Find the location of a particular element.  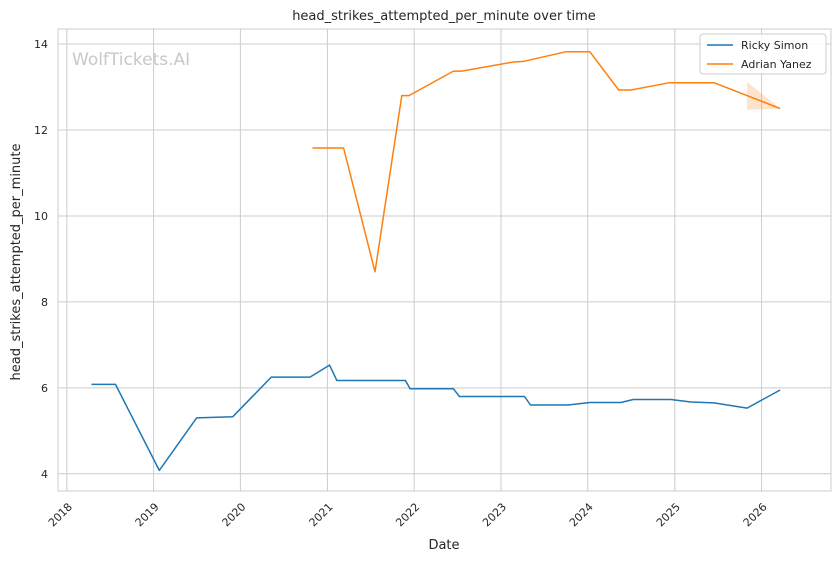

y-tick-label-14: 14 is located at coordinates (41, 44).